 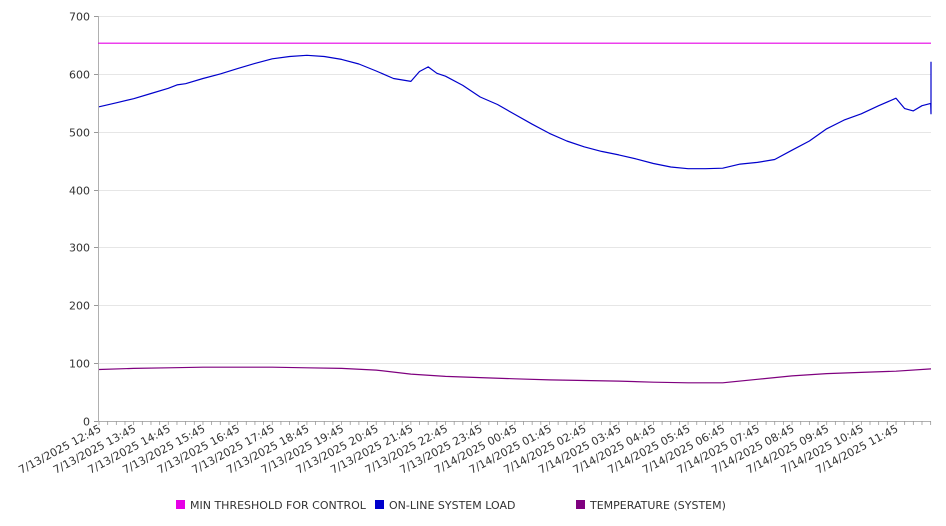 I want to click on series-line-temperature-system, so click(x=515, y=375).